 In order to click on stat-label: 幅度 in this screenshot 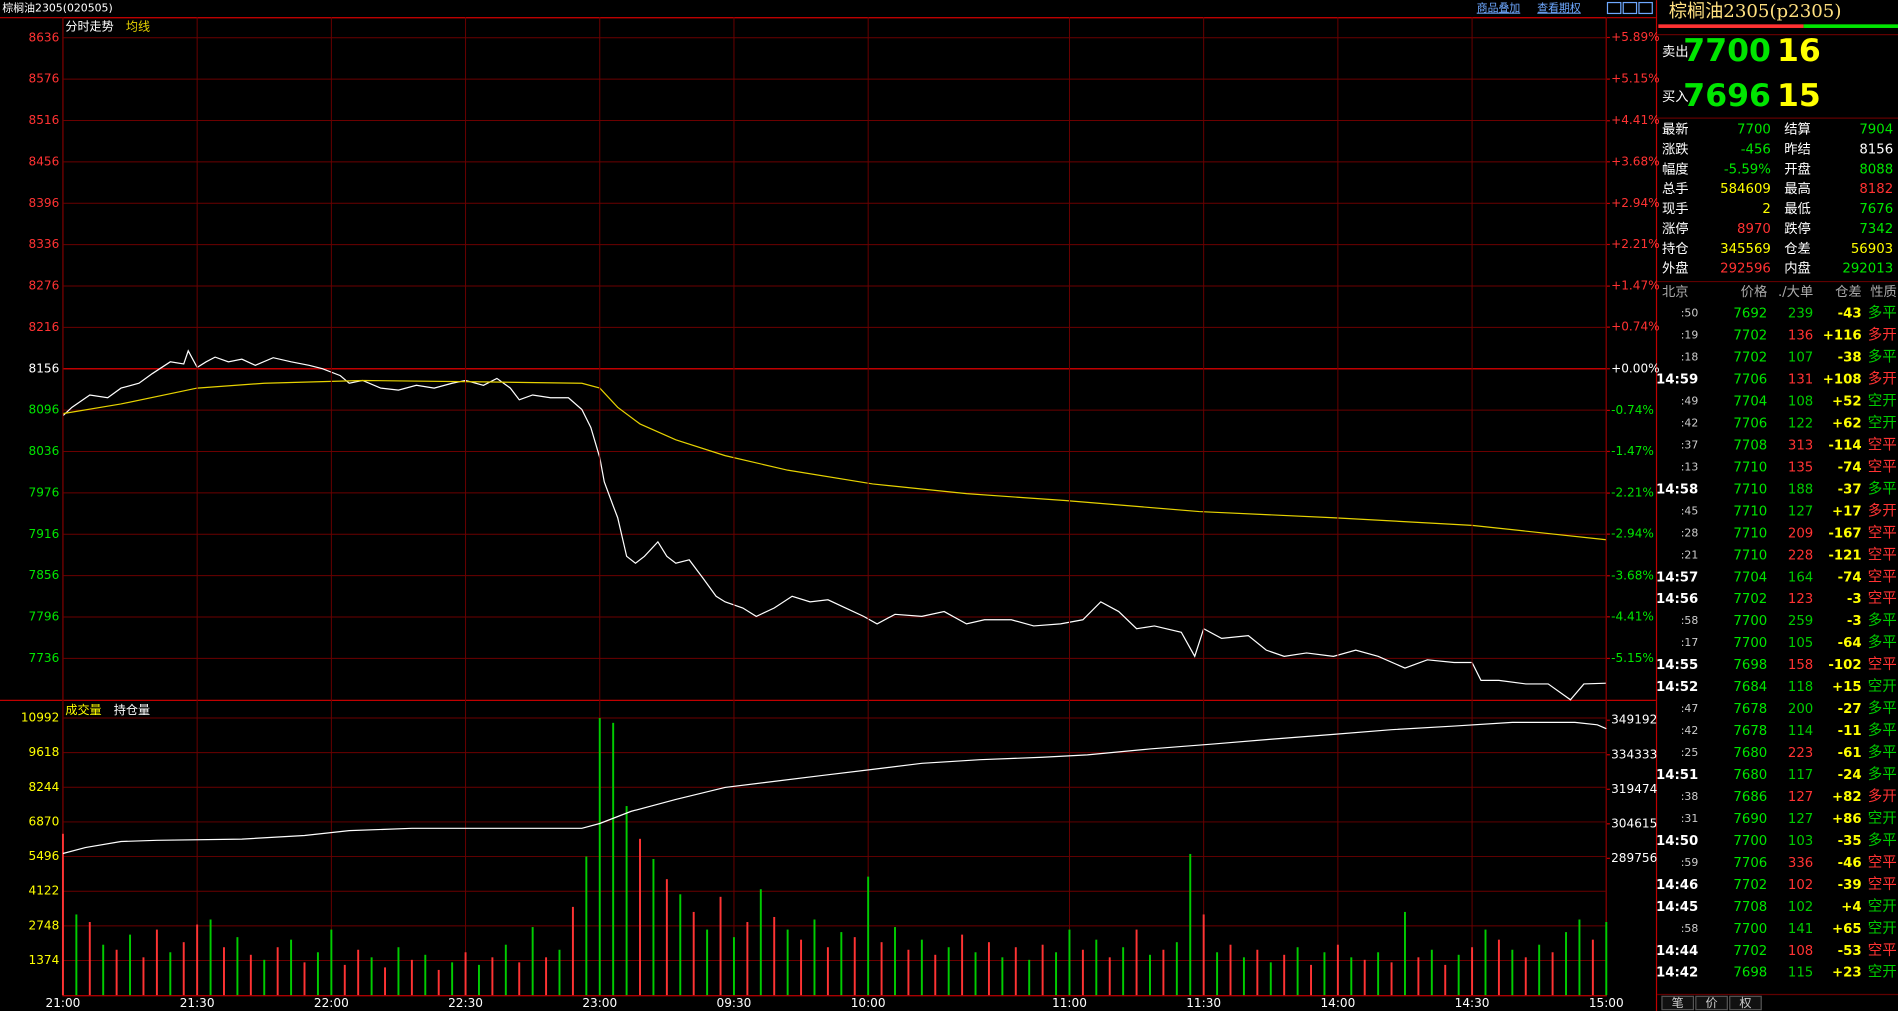, I will do `click(1675, 169)`.